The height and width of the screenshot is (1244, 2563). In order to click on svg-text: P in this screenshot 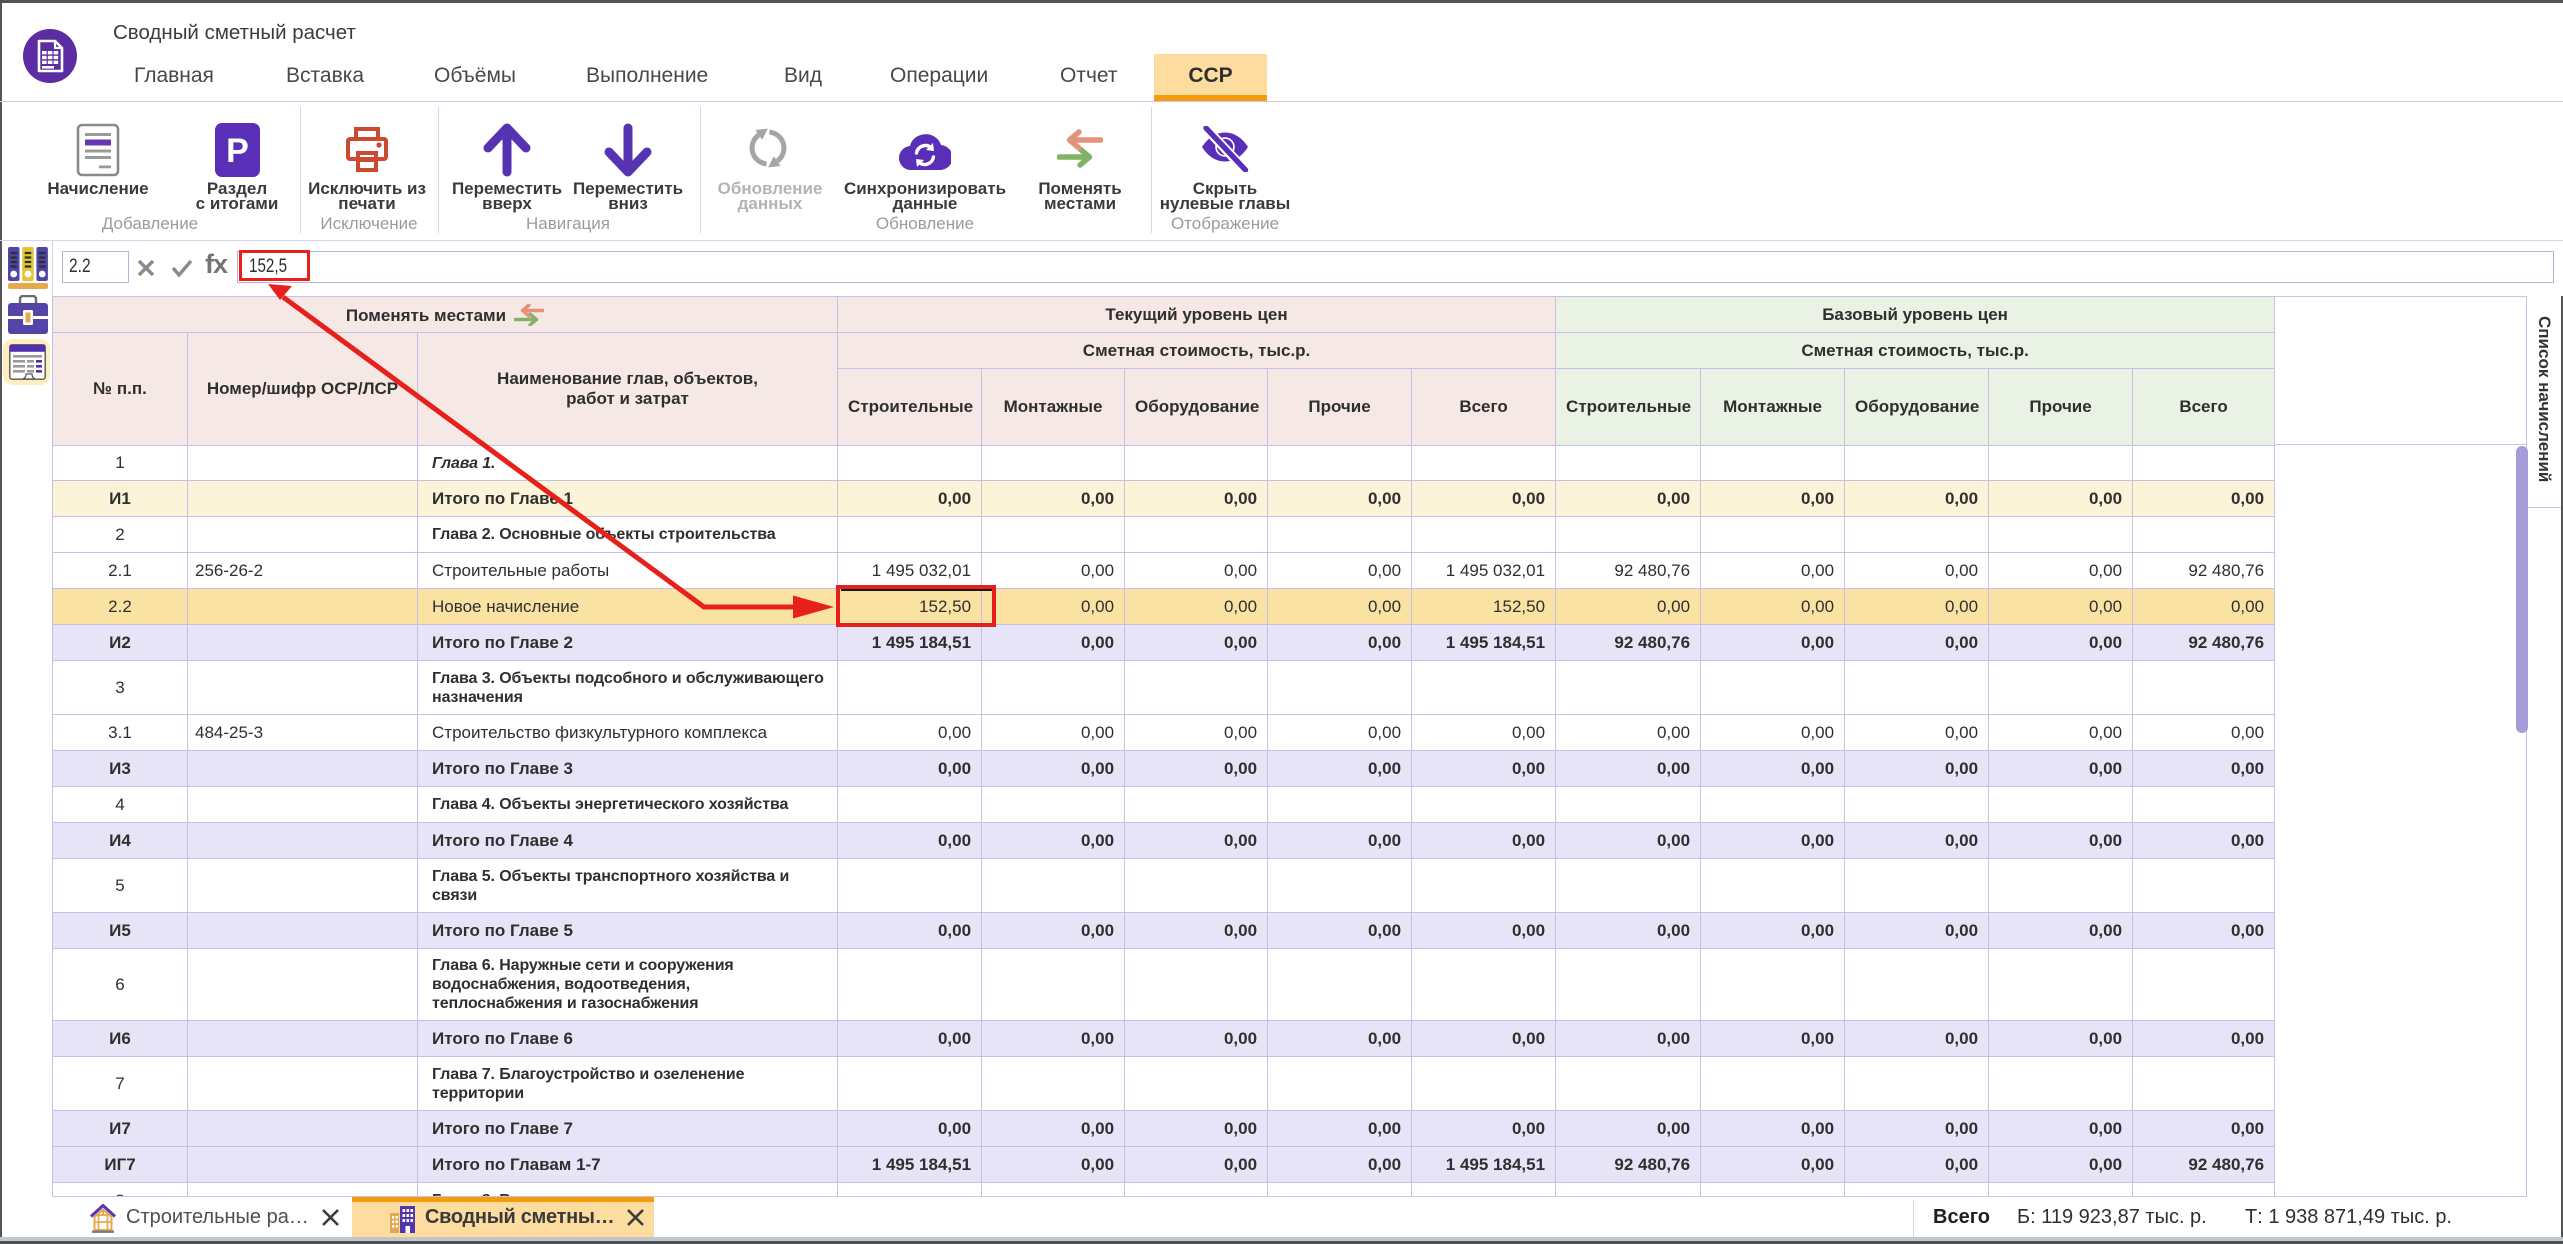, I will do `click(237, 151)`.